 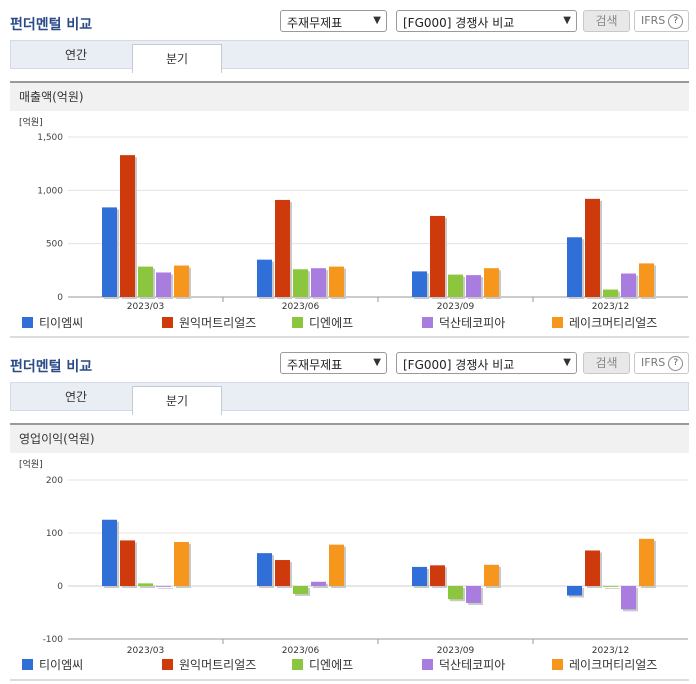 I want to click on chart-legend: 티이엠씨 원익머트리얼즈 디엔에프 덕산테코피아 레이크머티리얼즈, so click(x=352, y=664).